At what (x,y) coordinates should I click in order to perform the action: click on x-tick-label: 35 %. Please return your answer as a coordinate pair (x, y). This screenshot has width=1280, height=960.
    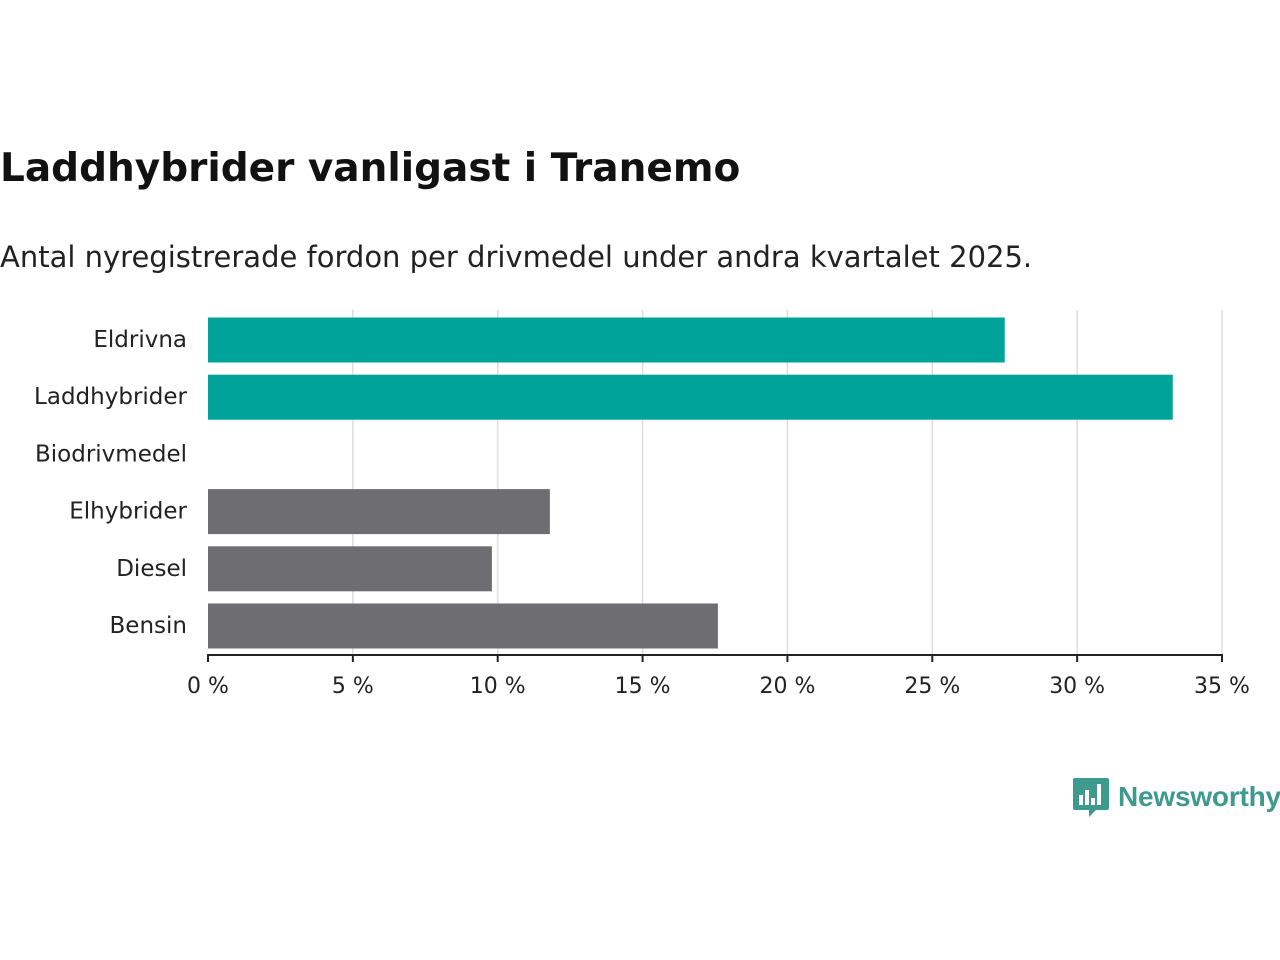
    Looking at the image, I should click on (1222, 686).